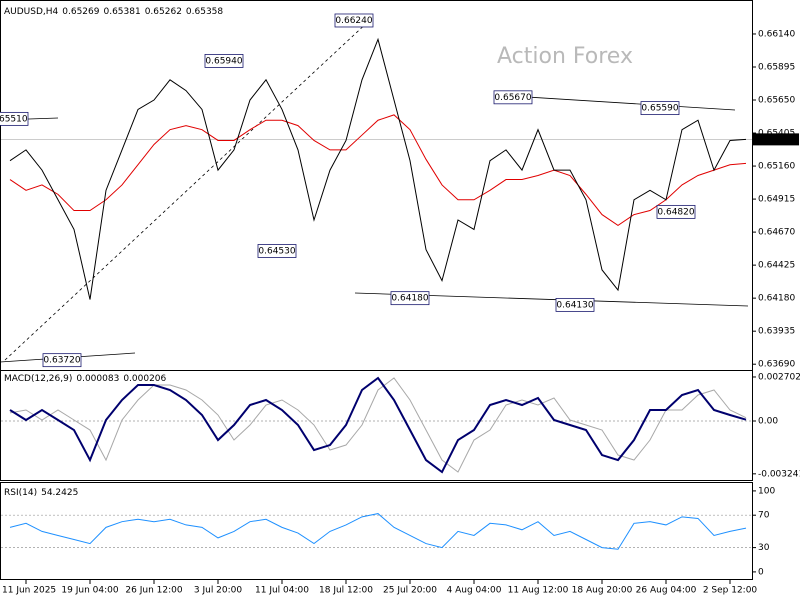 This screenshot has width=800, height=600. I want to click on panel-header: AUDUSD,H4 0.65269 0.65381 0.65262 0.65358, so click(113, 12).